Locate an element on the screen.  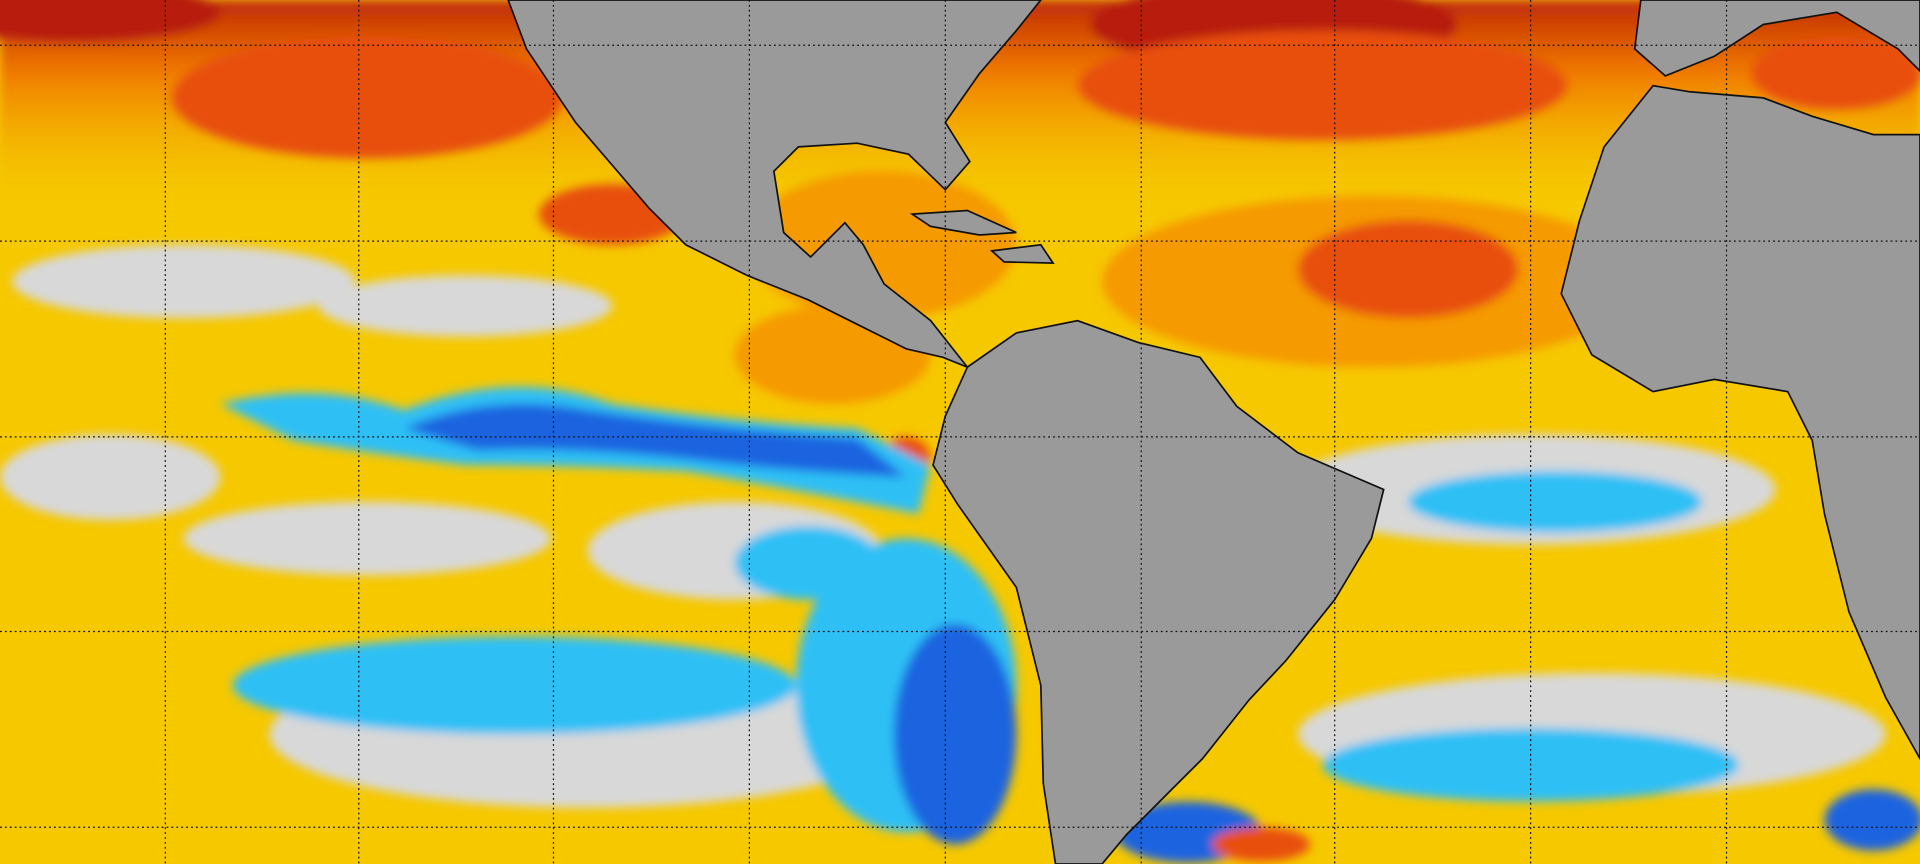
south-america is located at coordinates (1158, 591).